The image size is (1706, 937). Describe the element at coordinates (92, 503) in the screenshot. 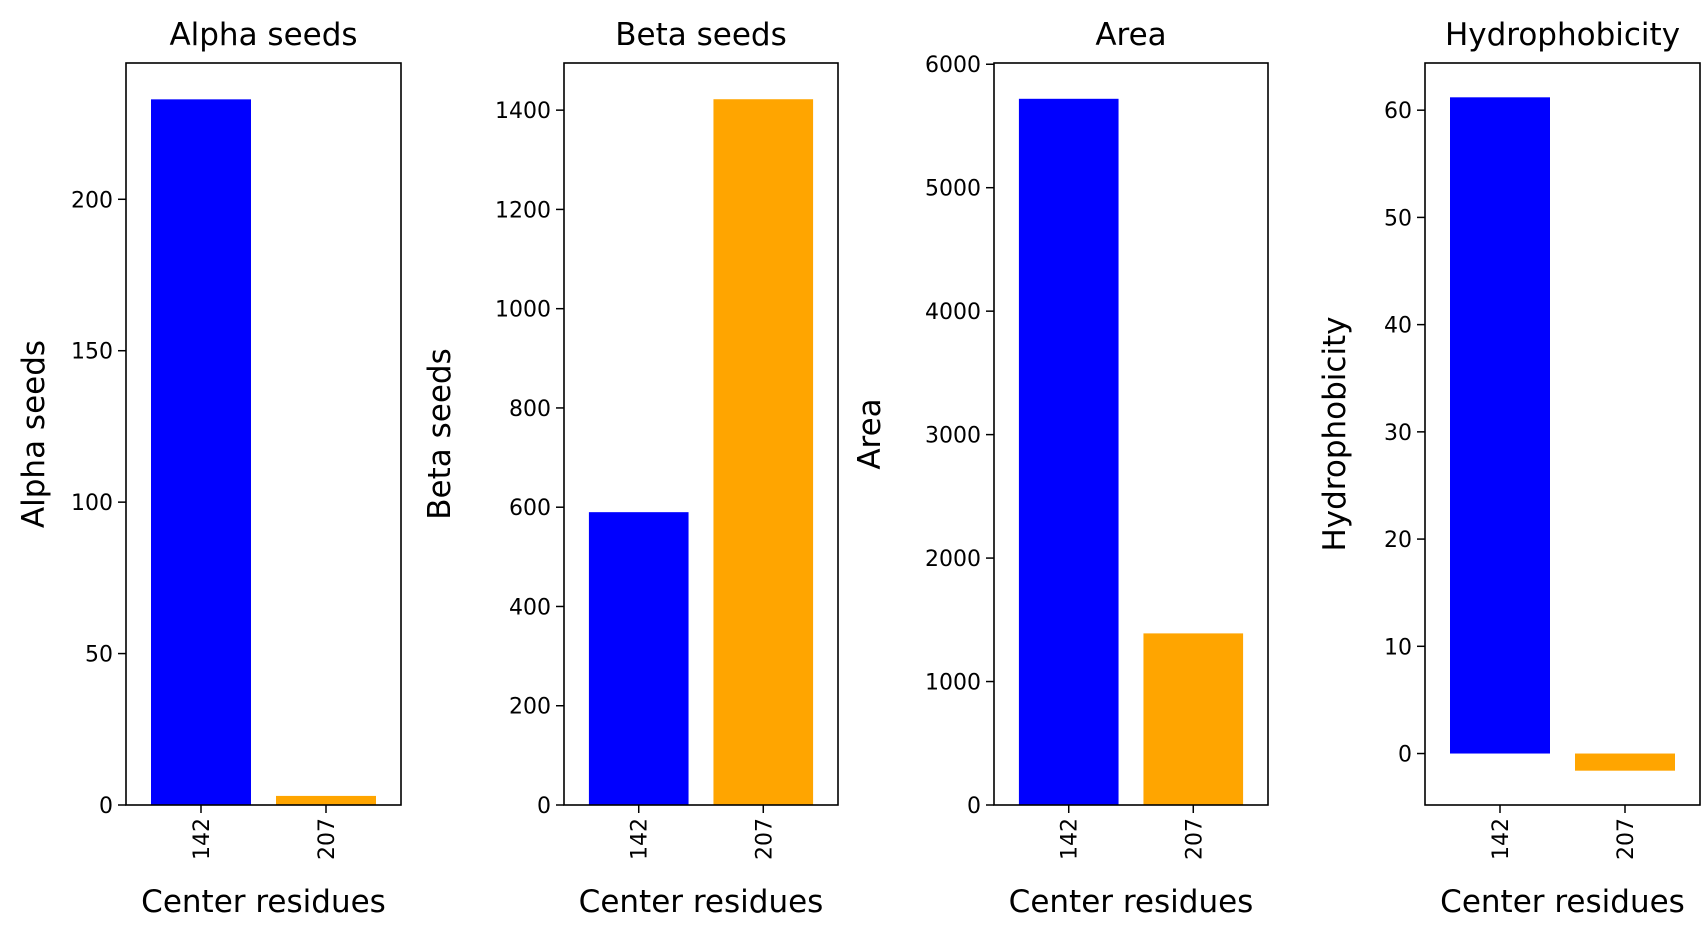

I see `y-tick-label: 100` at that location.